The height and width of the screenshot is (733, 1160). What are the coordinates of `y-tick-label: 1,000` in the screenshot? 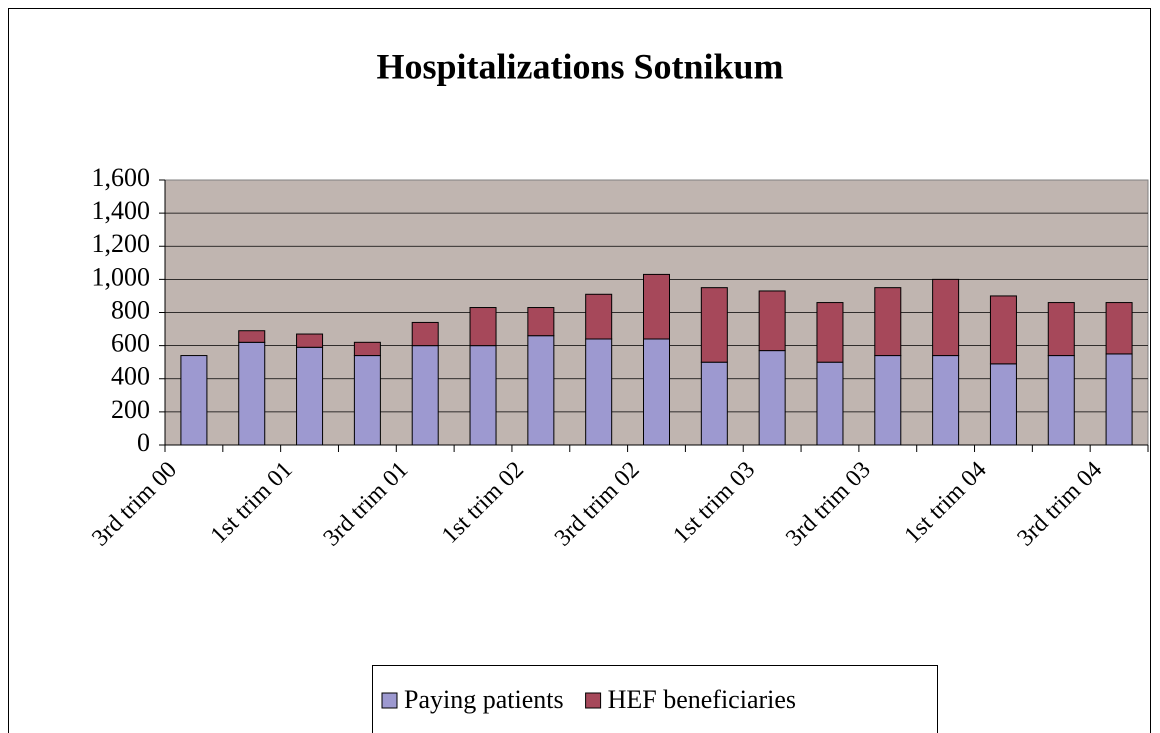 It's located at (121, 276).